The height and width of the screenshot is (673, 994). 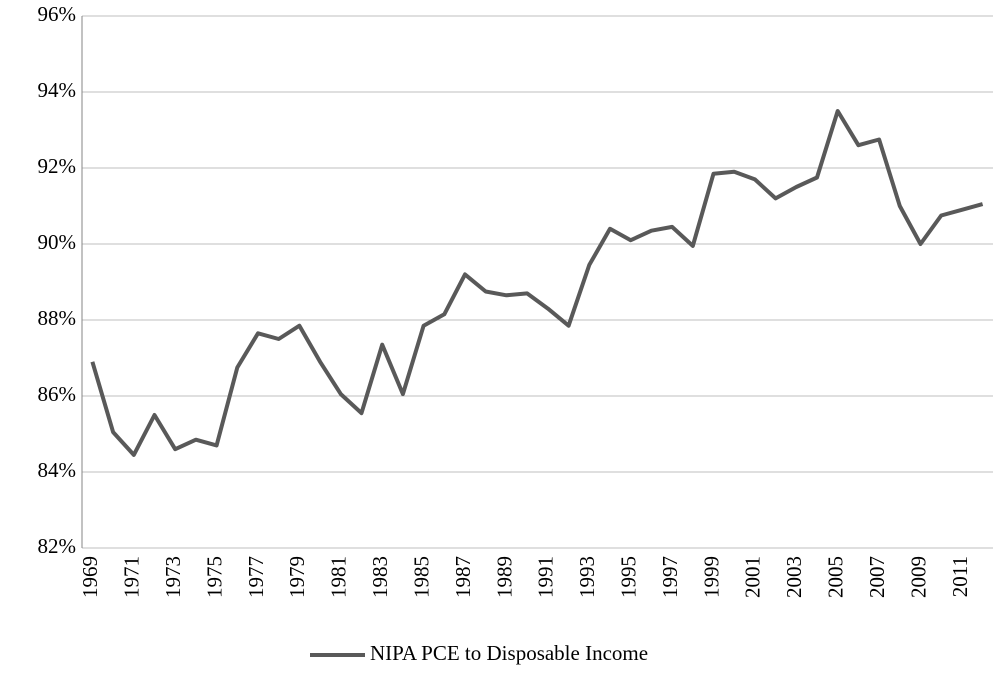 I want to click on x-tick-label: 1985, so click(x=421, y=577).